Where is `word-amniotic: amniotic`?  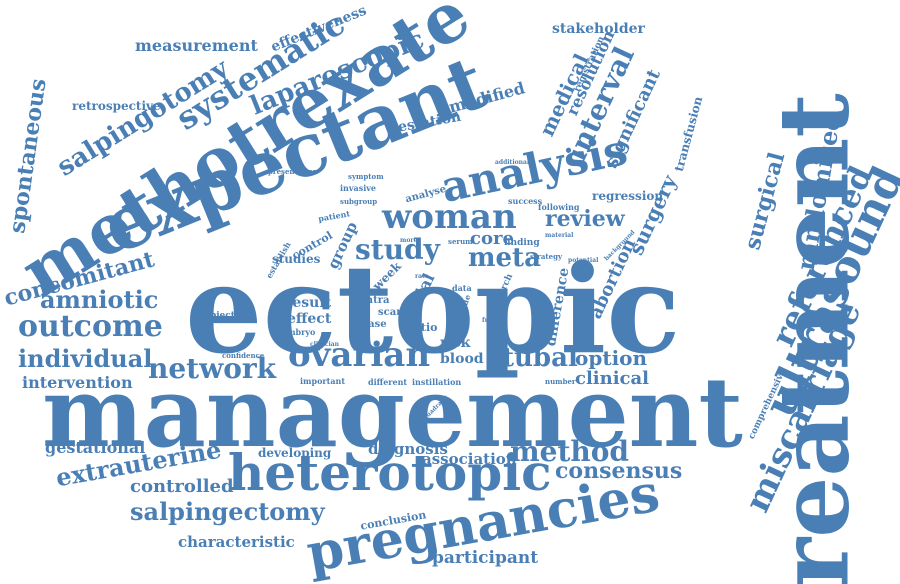 word-amniotic: amniotic is located at coordinates (99, 299).